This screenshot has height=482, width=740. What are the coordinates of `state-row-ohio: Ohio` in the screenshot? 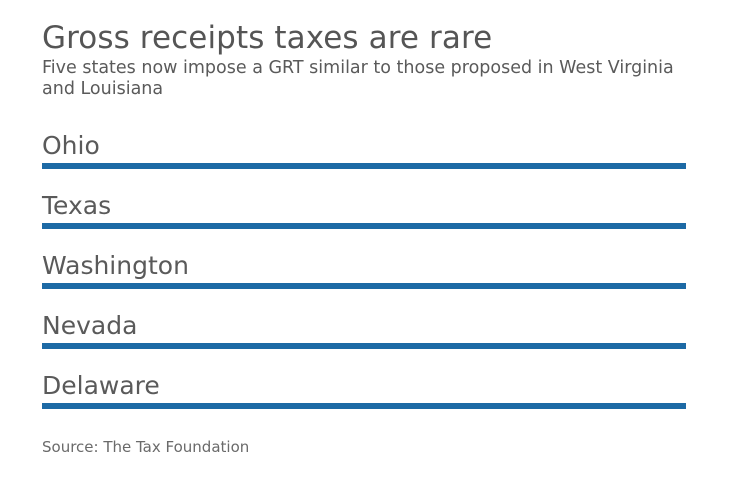 It's located at (364, 160).